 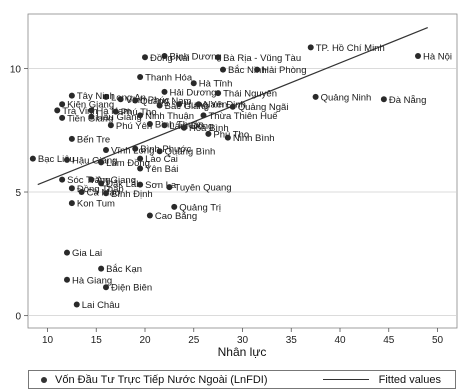 What do you see at coordinates (161, 169) in the screenshot?
I see `point-label: Yên Bái` at bounding box center [161, 169].